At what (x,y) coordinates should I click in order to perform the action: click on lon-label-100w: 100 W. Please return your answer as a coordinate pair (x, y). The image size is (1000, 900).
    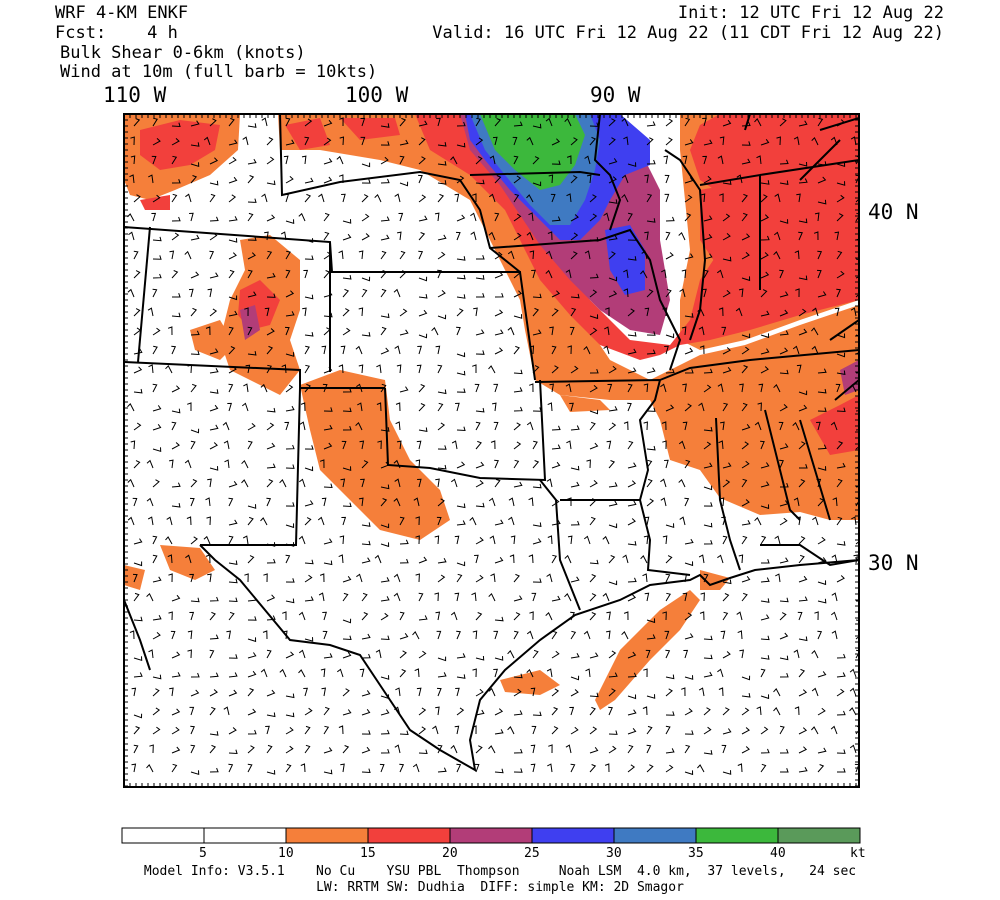
    Looking at the image, I should click on (377, 95).